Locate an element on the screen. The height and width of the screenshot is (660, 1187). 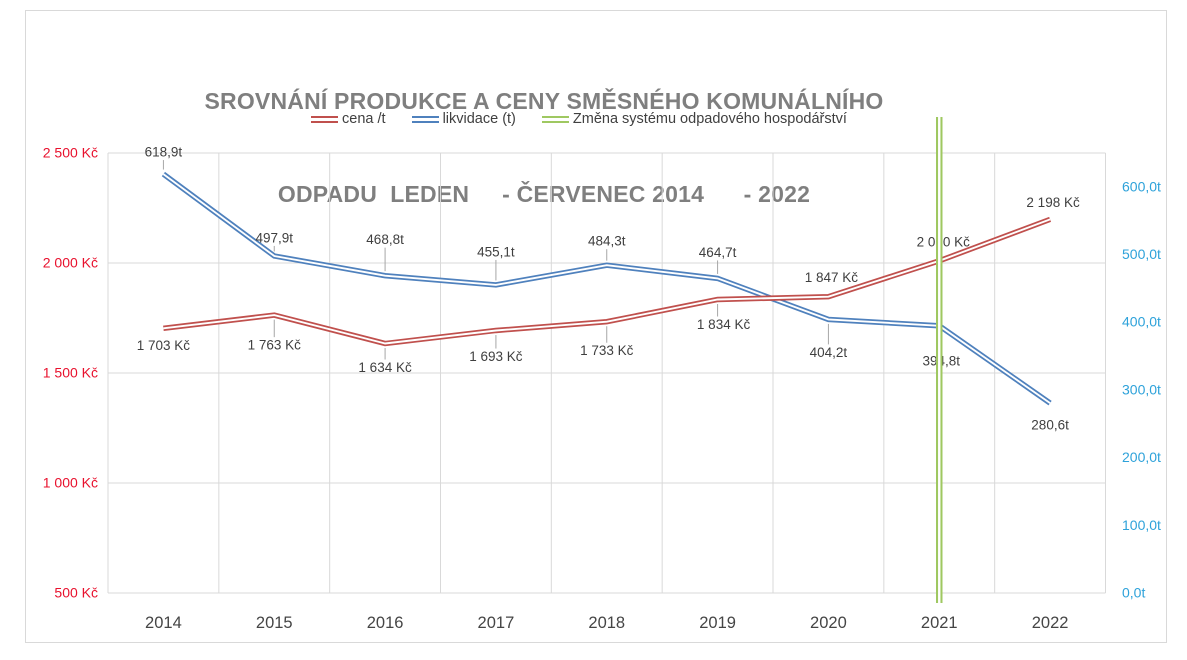
legend-item-cena-per-t: cena /t is located at coordinates (348, 119).